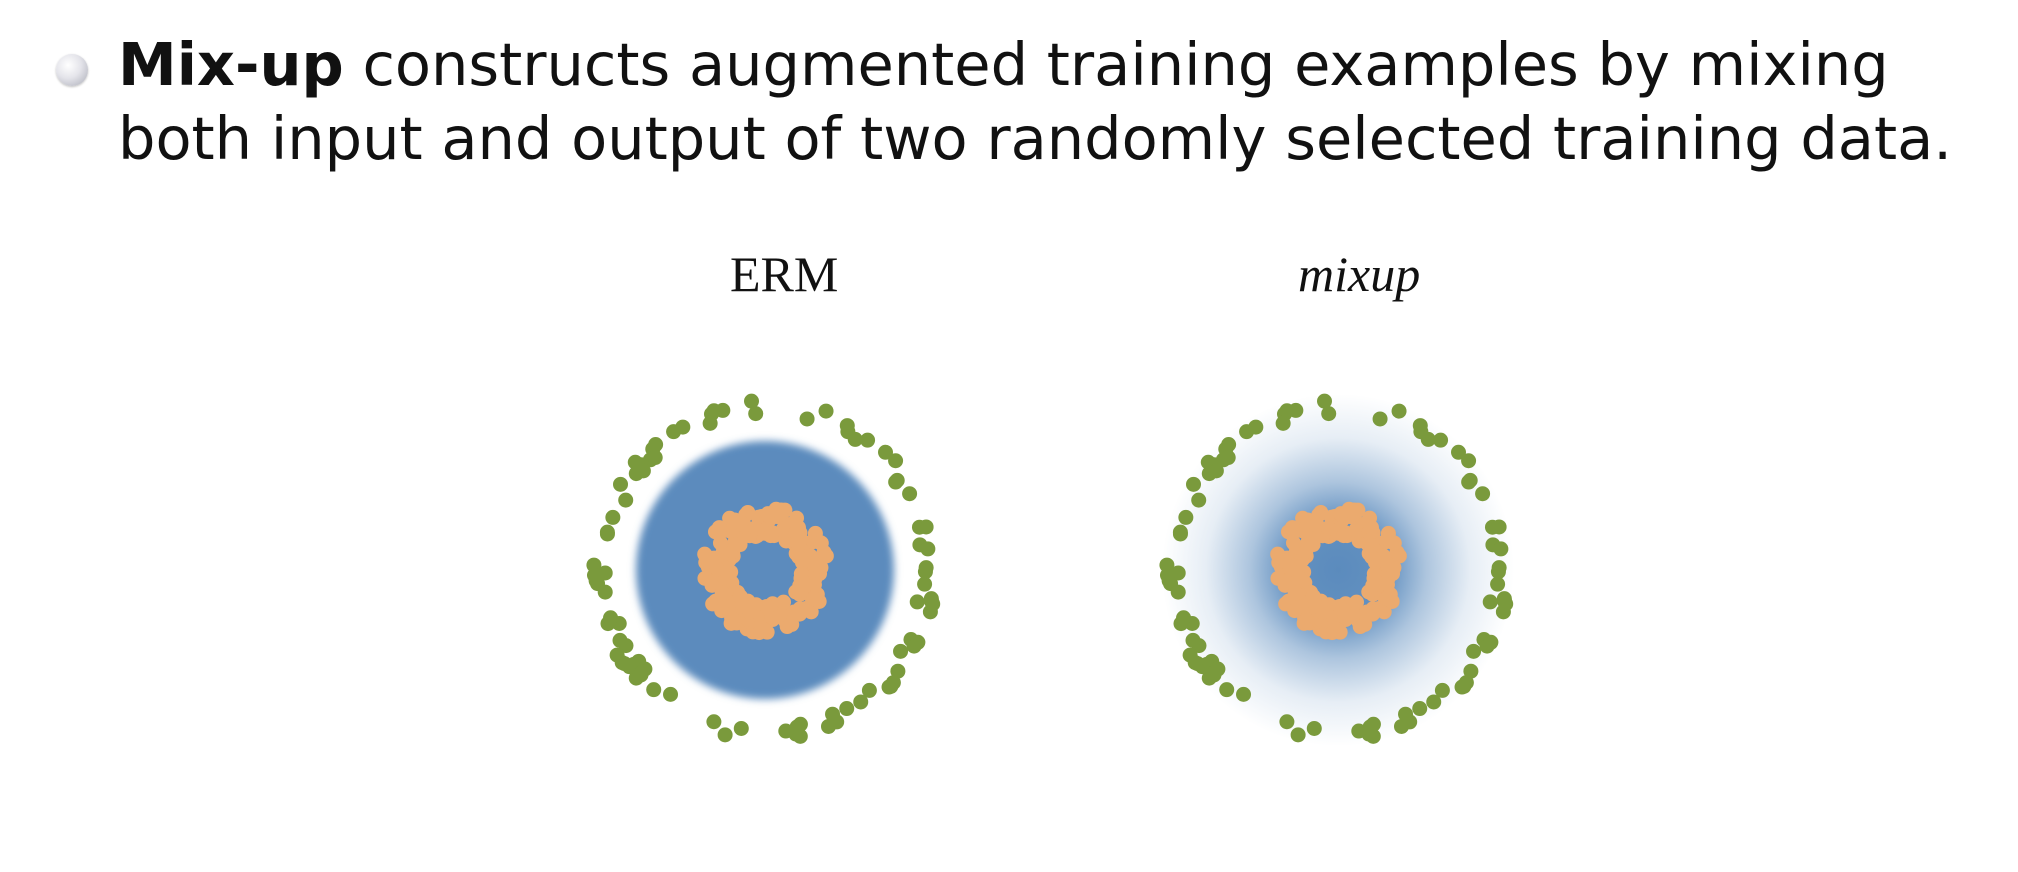 The image size is (2018, 872). What do you see at coordinates (1337, 570) in the screenshot?
I see `mixup-plot` at bounding box center [1337, 570].